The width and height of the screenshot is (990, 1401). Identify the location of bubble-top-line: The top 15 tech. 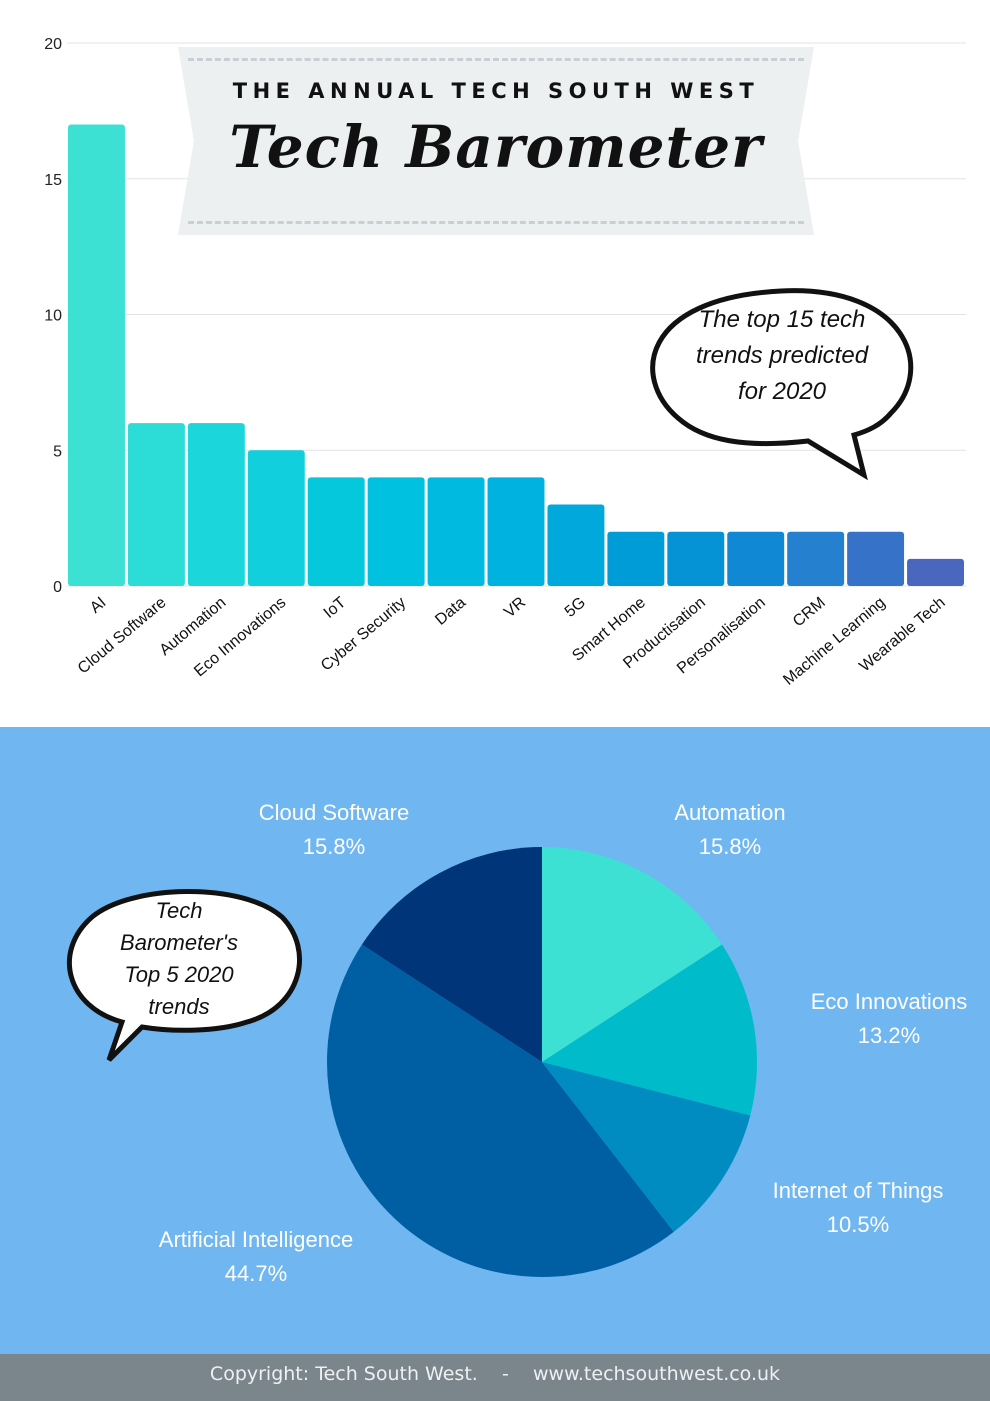
(782, 319).